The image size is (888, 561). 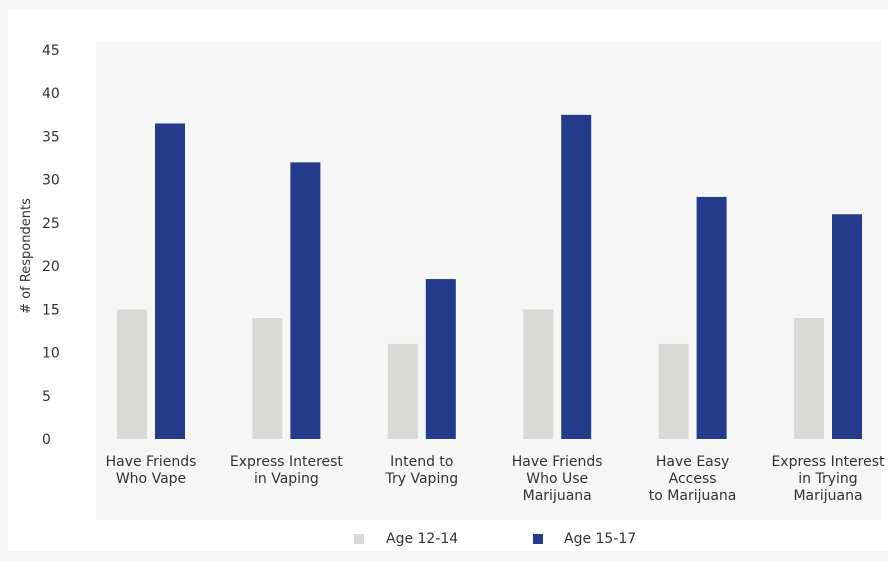 I want to click on y-axis-title: # of Respondents, so click(x=26, y=256).